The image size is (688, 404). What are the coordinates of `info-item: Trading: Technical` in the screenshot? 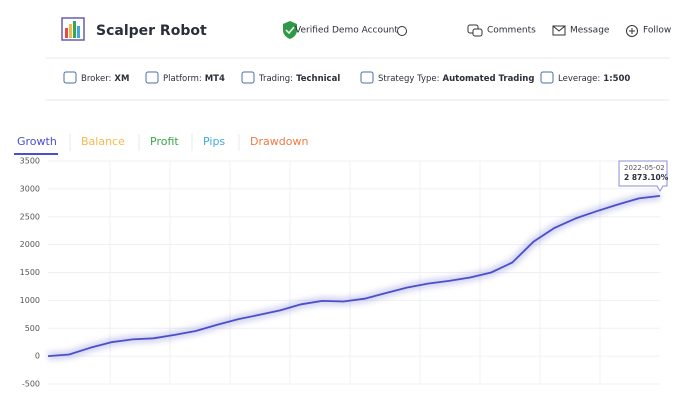 It's located at (299, 79).